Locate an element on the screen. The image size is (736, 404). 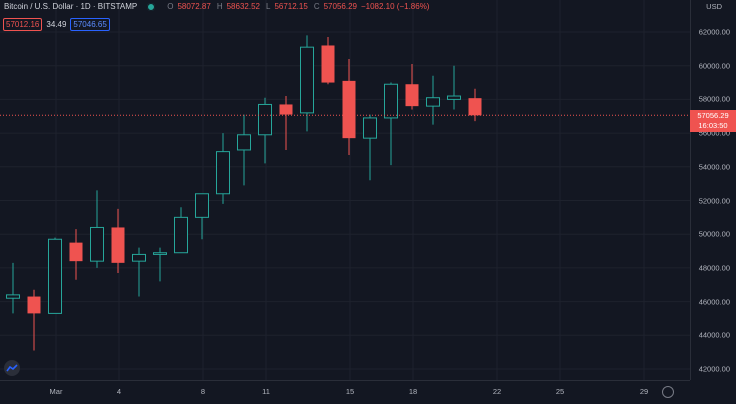
time-axis-label: 8 is located at coordinates (203, 391).